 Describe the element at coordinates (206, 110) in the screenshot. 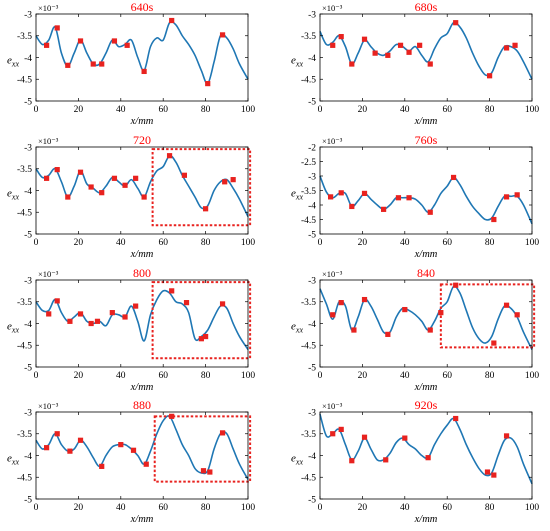

I see `chart-0-xtick-label-4: 80` at that location.